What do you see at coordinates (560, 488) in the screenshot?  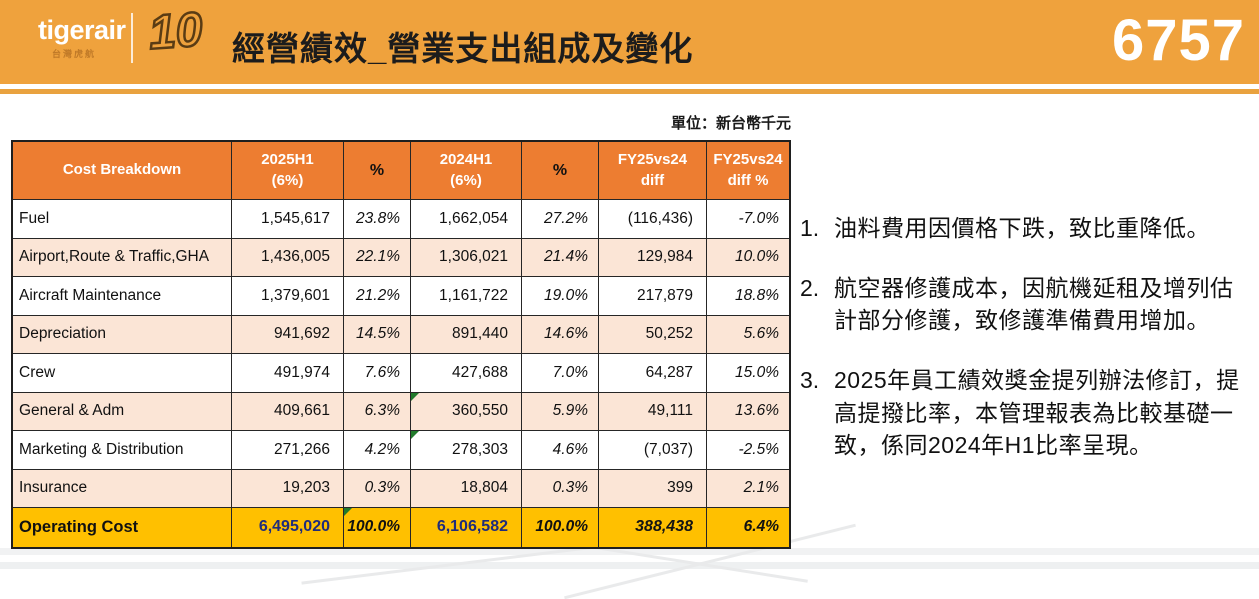 I see `pct-2024: 0.3%` at bounding box center [560, 488].